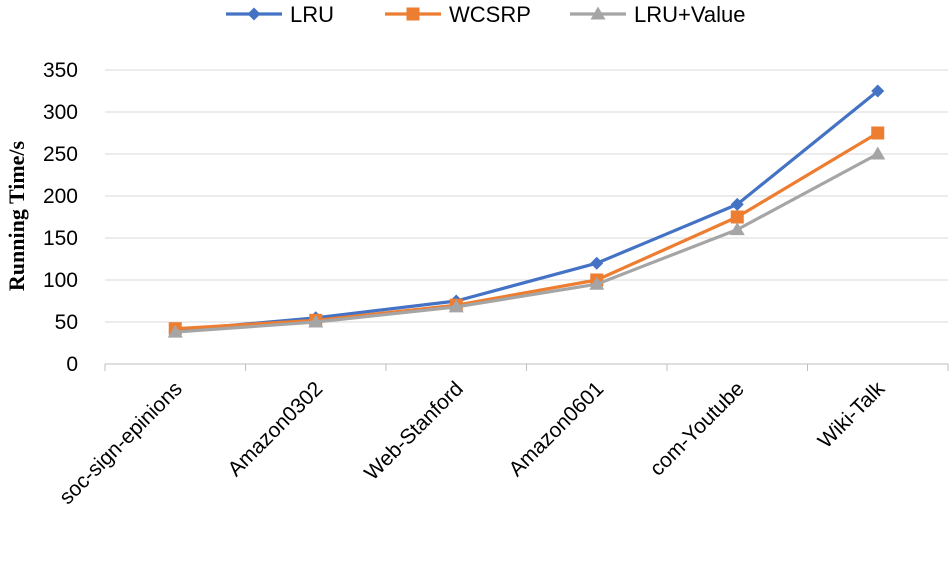 The width and height of the screenshot is (952, 566). What do you see at coordinates (697, 428) in the screenshot?
I see `x-tick-label: com-Youtube` at bounding box center [697, 428].